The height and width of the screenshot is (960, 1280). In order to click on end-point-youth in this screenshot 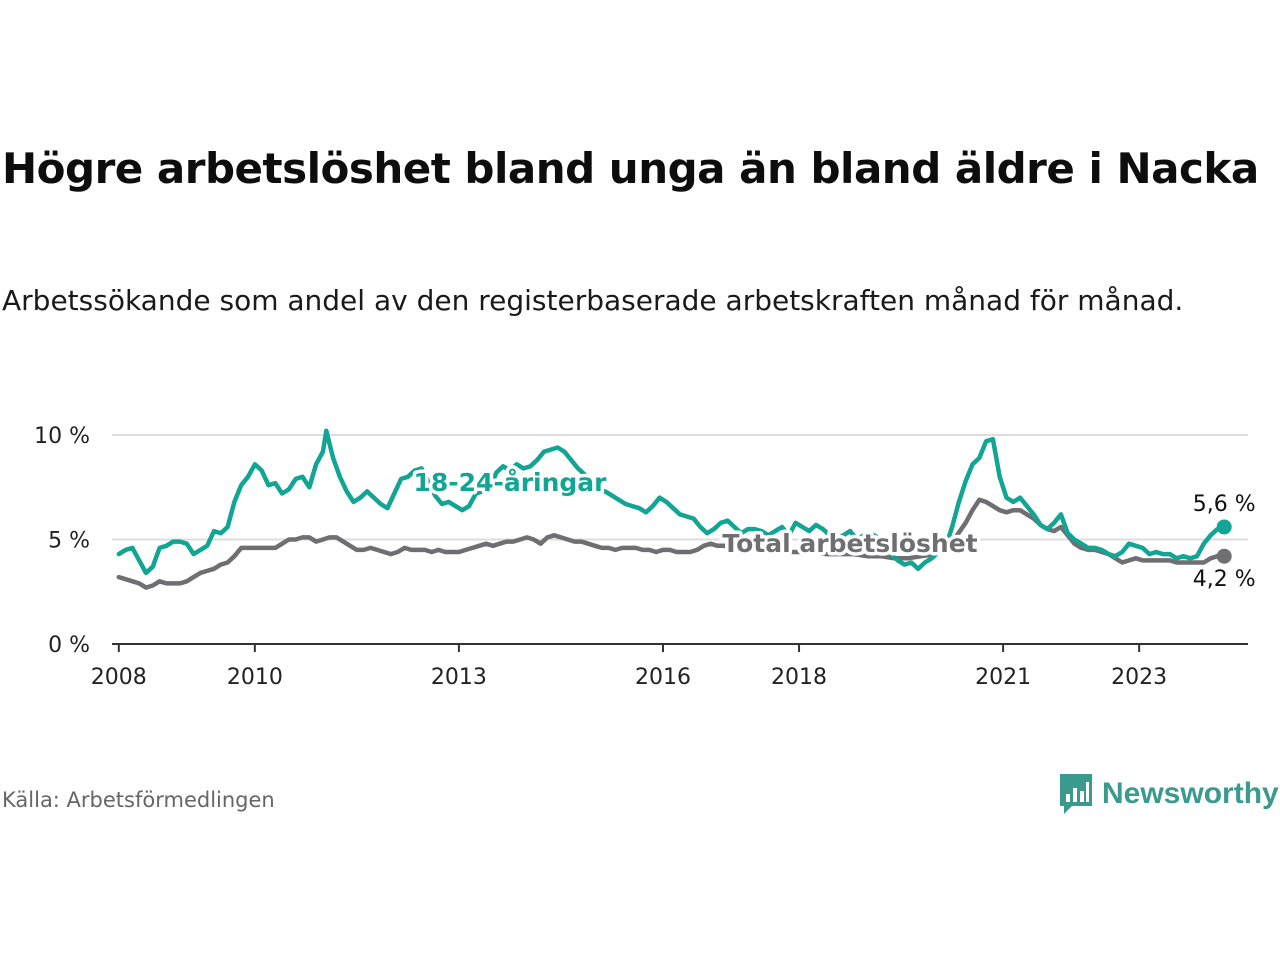, I will do `click(1224, 527)`.